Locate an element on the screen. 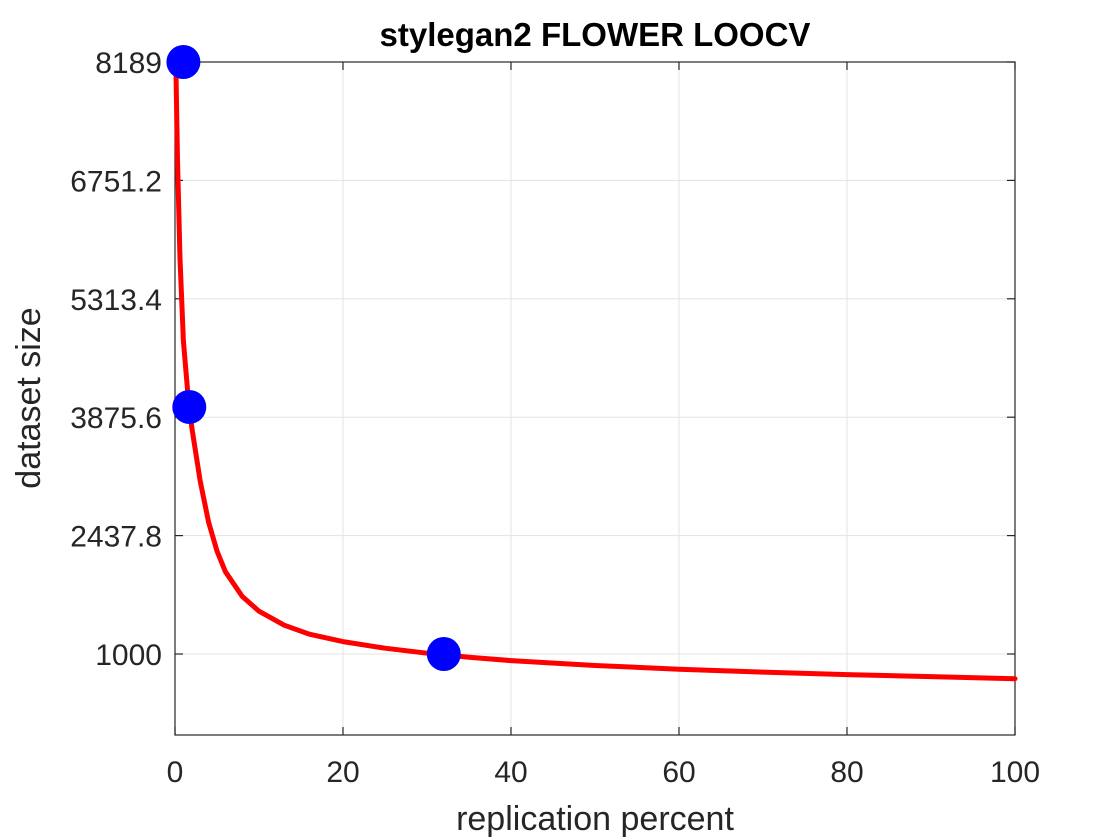 This screenshot has width=1120, height=840. x-tick-label: 40 is located at coordinates (510, 772).